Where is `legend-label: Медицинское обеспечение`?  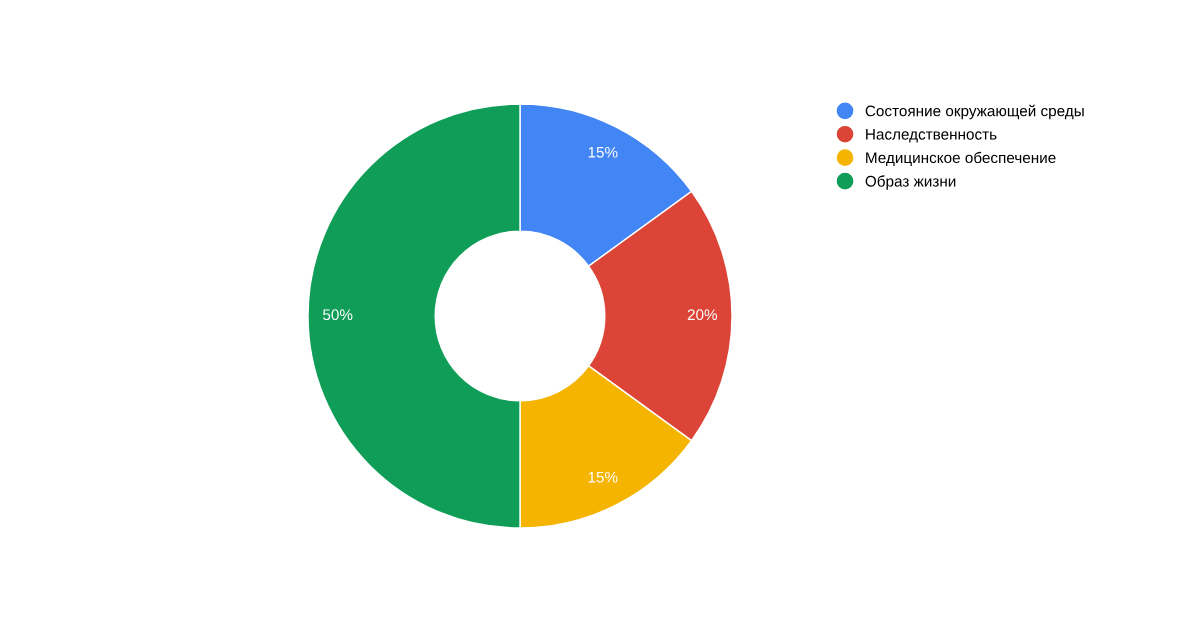
legend-label: Медицинское обеспечение is located at coordinates (961, 159).